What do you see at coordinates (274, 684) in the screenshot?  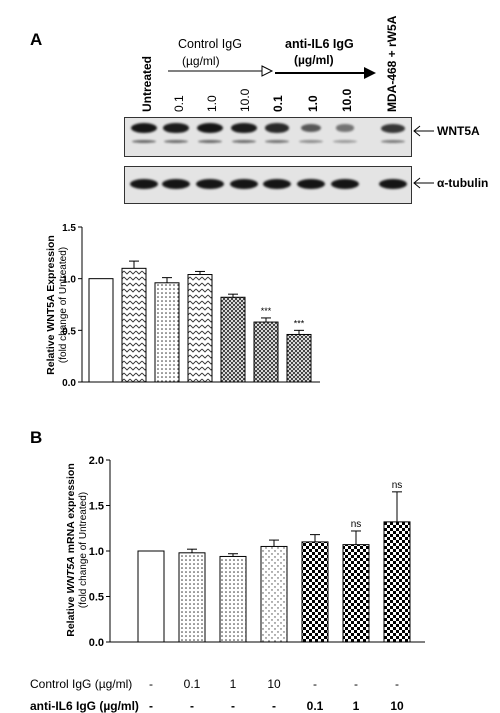 I see `control-row-cell: 10` at bounding box center [274, 684].